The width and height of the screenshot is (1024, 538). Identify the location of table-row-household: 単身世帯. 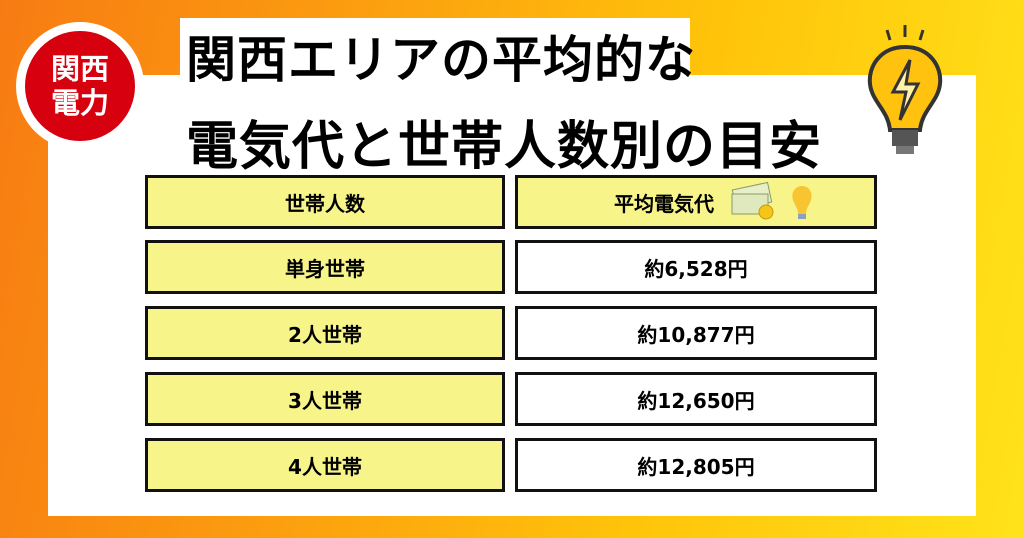
(325, 267).